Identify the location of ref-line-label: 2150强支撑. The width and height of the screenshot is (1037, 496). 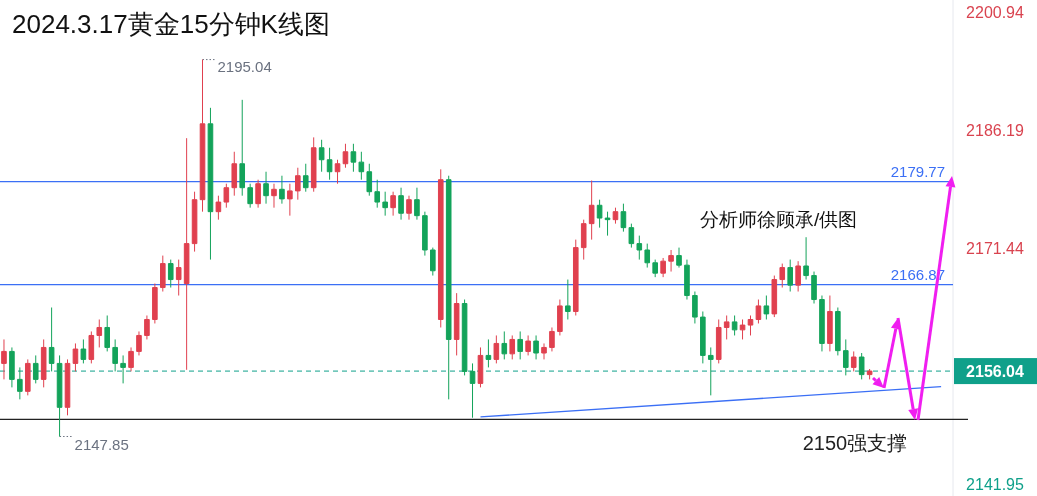
(855, 443).